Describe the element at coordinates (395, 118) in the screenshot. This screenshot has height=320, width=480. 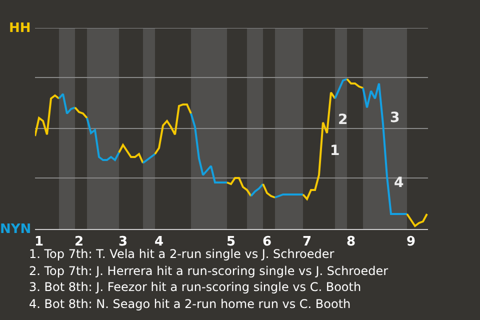
I see `annotation: 3` at that location.